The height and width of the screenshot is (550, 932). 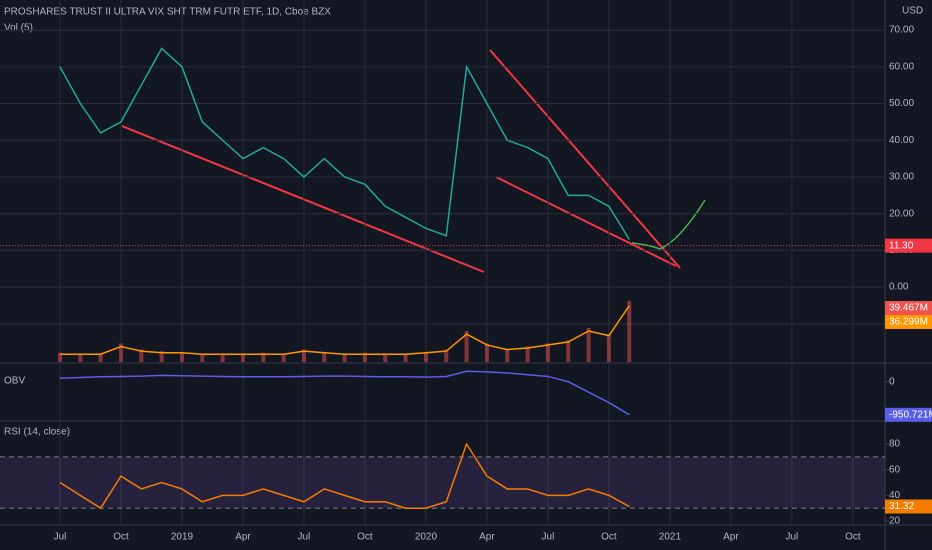 I want to click on x-tick-label: 2021, so click(x=670, y=537).